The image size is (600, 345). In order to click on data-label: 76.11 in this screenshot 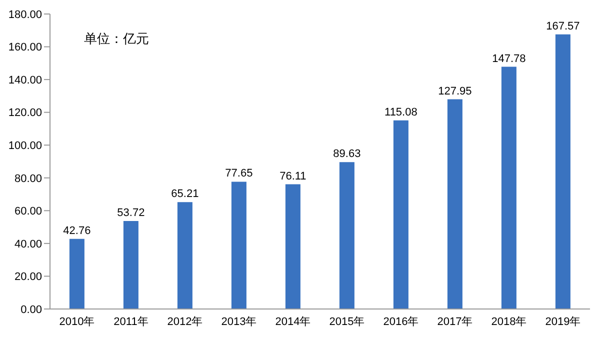, I will do `click(293, 176)`.